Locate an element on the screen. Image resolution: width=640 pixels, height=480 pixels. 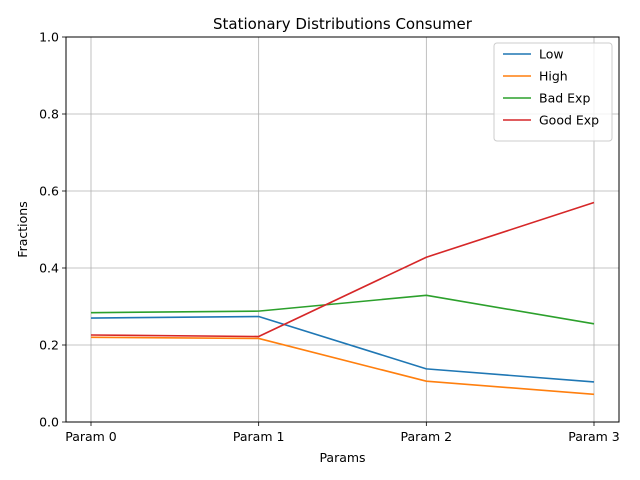
legend-entry: Bad Exp is located at coordinates (564, 98).